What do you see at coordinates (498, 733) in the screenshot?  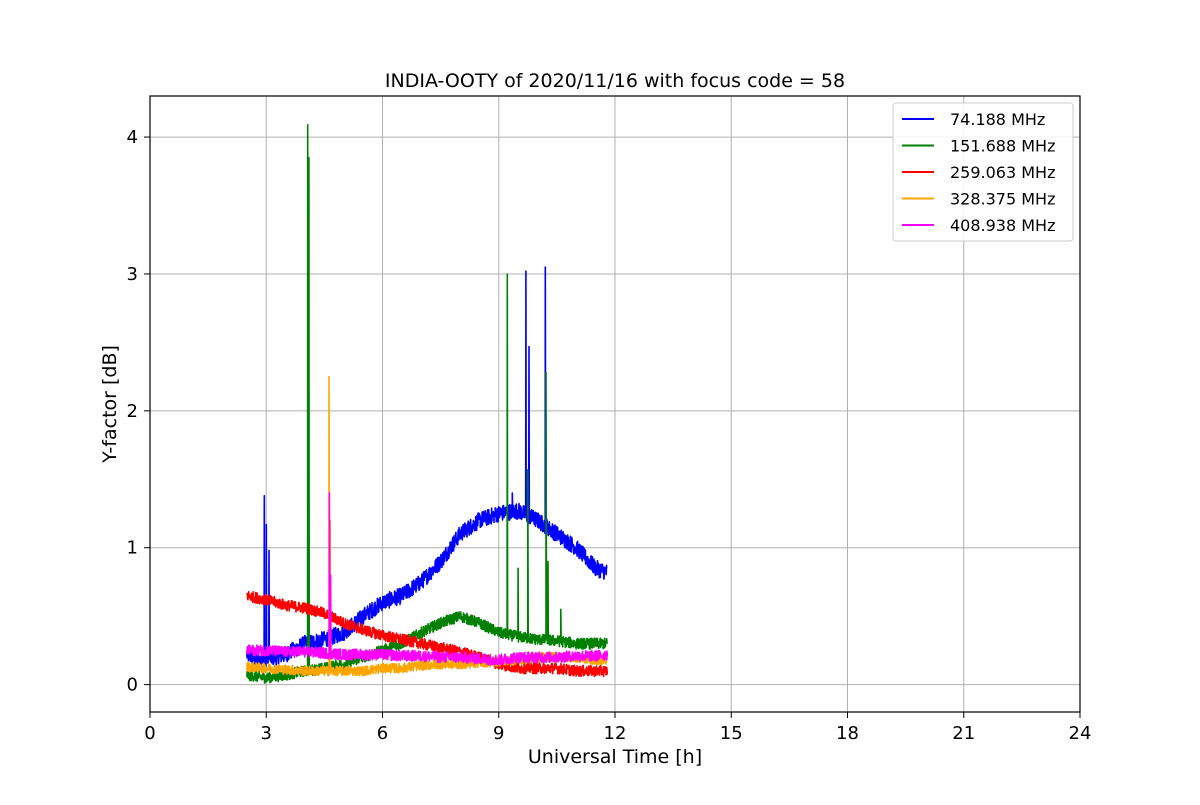 I see `x-tick-label: 9` at bounding box center [498, 733].